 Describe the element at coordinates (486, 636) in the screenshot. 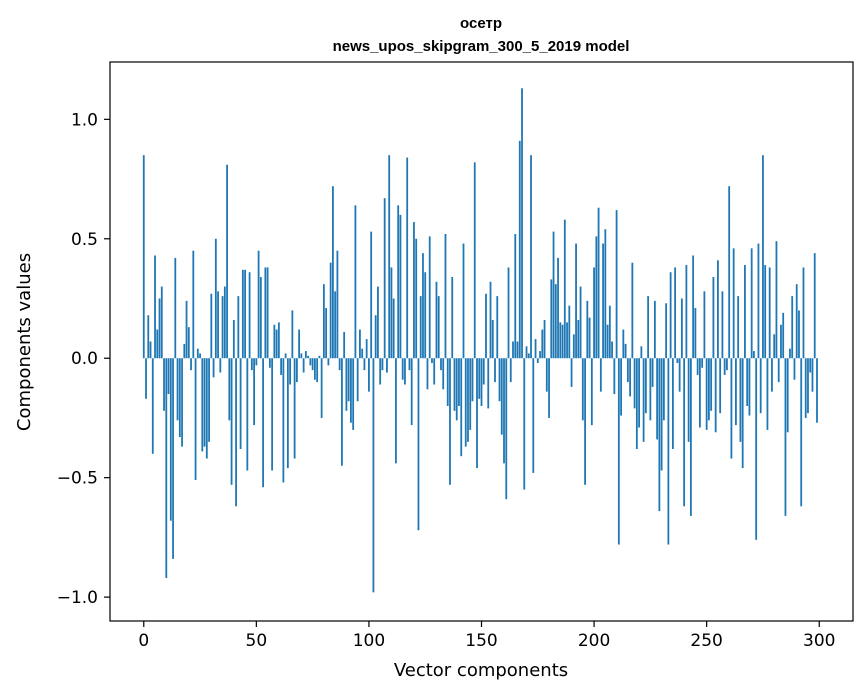

I see `x-axis-ticks: 0 50 100 150 200 250 300` at that location.